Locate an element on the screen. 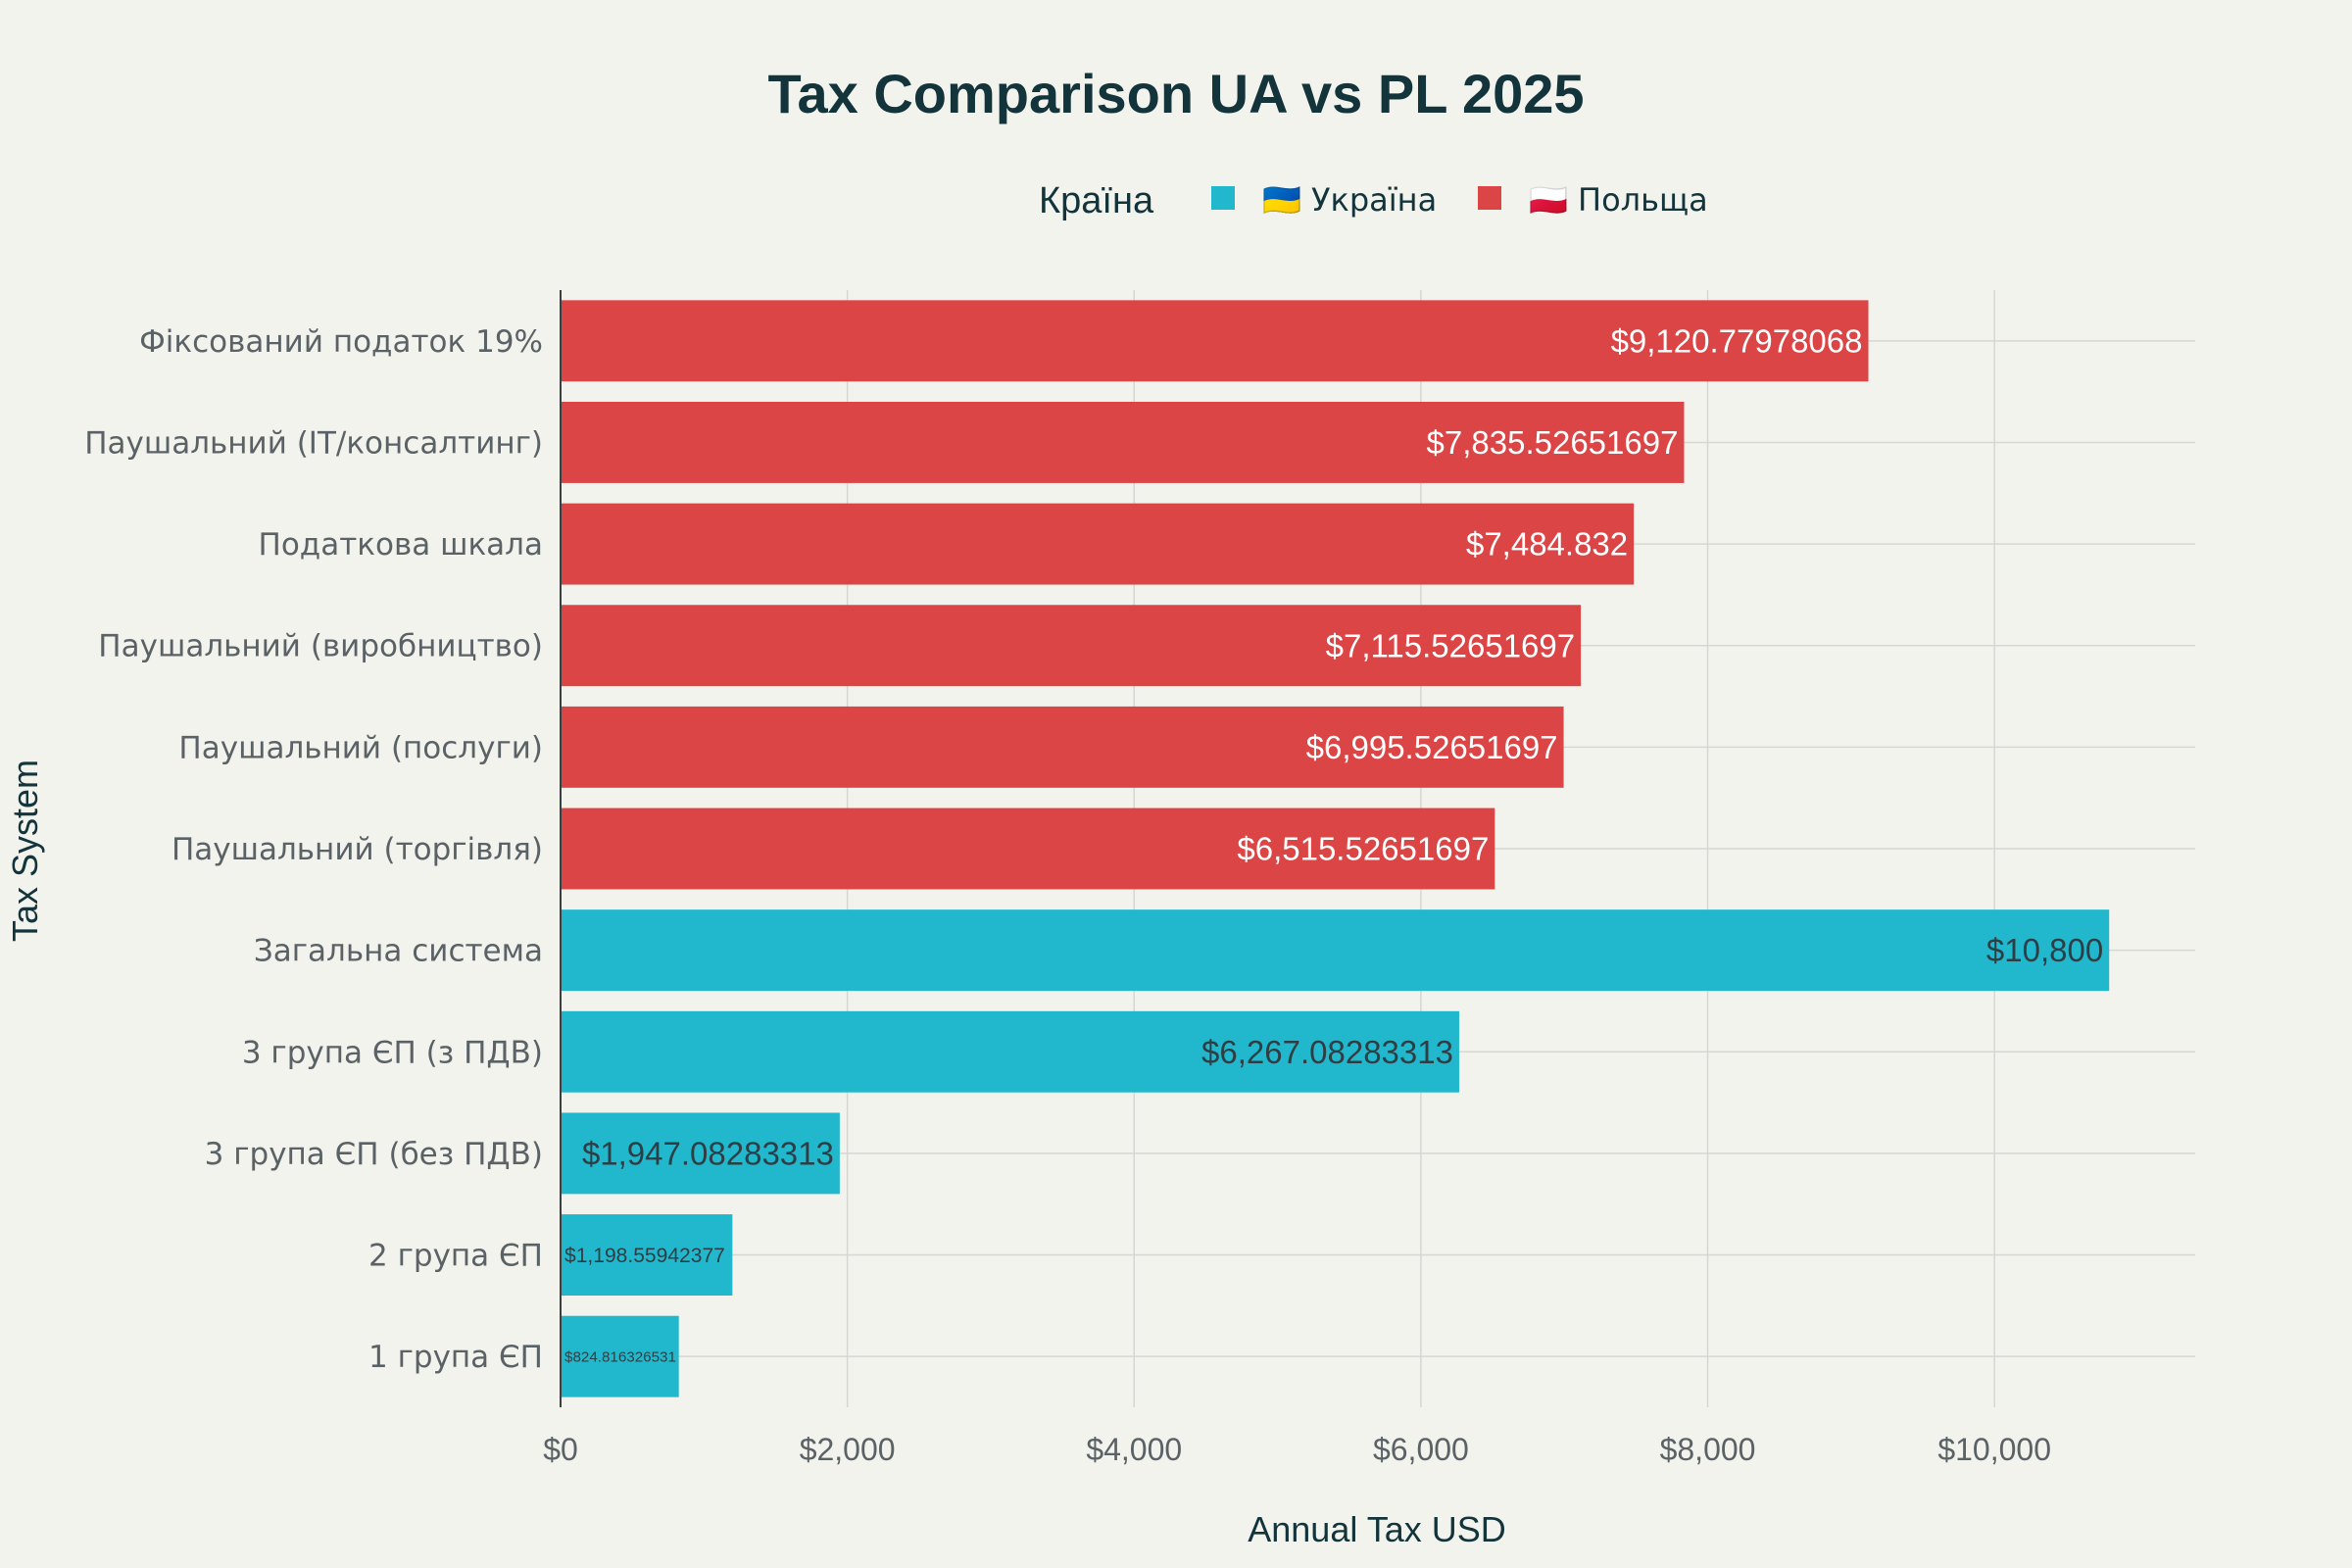 This screenshot has width=2352, height=1568. legend: Країна 🇺🇦 Україна 🇵🇱 Польща is located at coordinates (1373, 200).